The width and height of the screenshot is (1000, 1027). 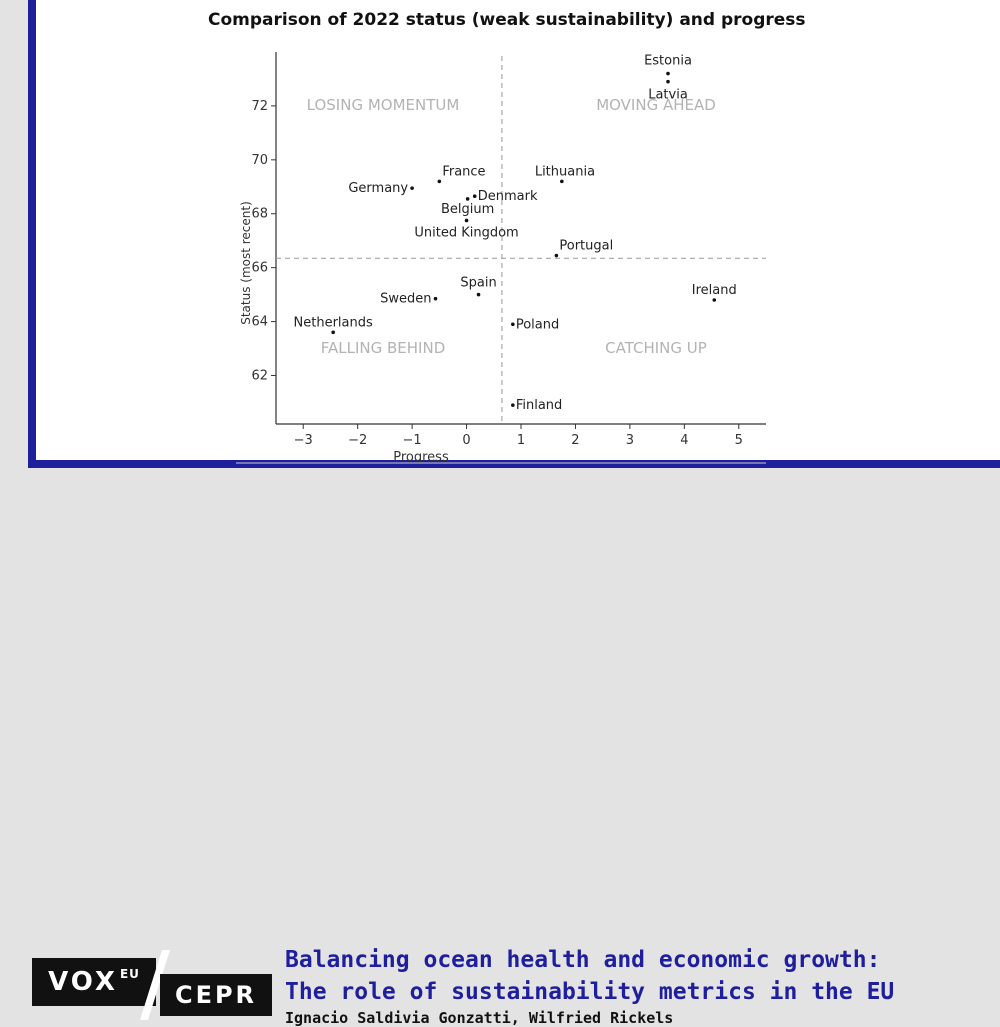 What do you see at coordinates (14, 281) in the screenshot?
I see `left-margin` at bounding box center [14, 281].